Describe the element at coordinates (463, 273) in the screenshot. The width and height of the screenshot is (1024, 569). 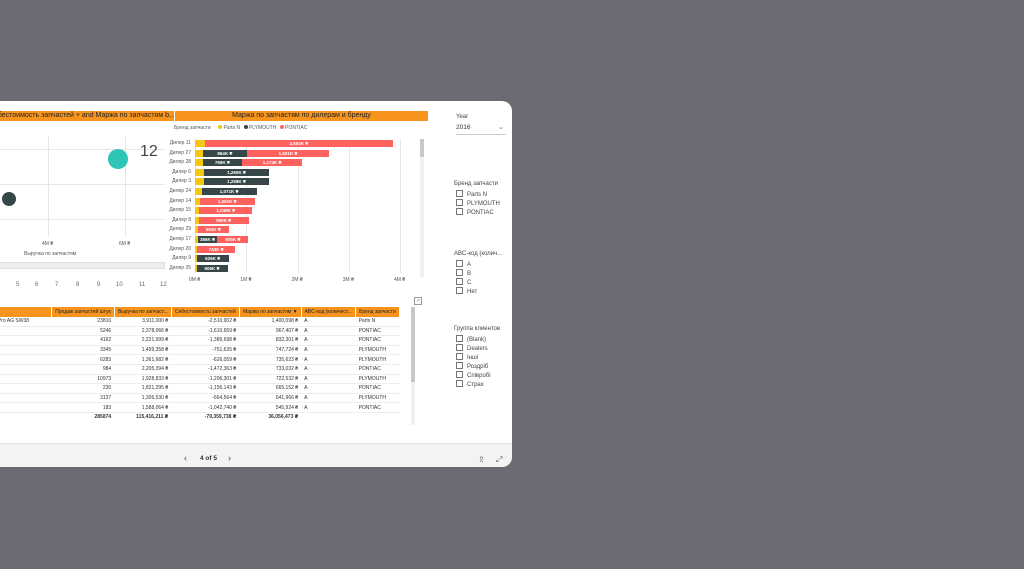
I see `abc-slicer-item: B` at that location.